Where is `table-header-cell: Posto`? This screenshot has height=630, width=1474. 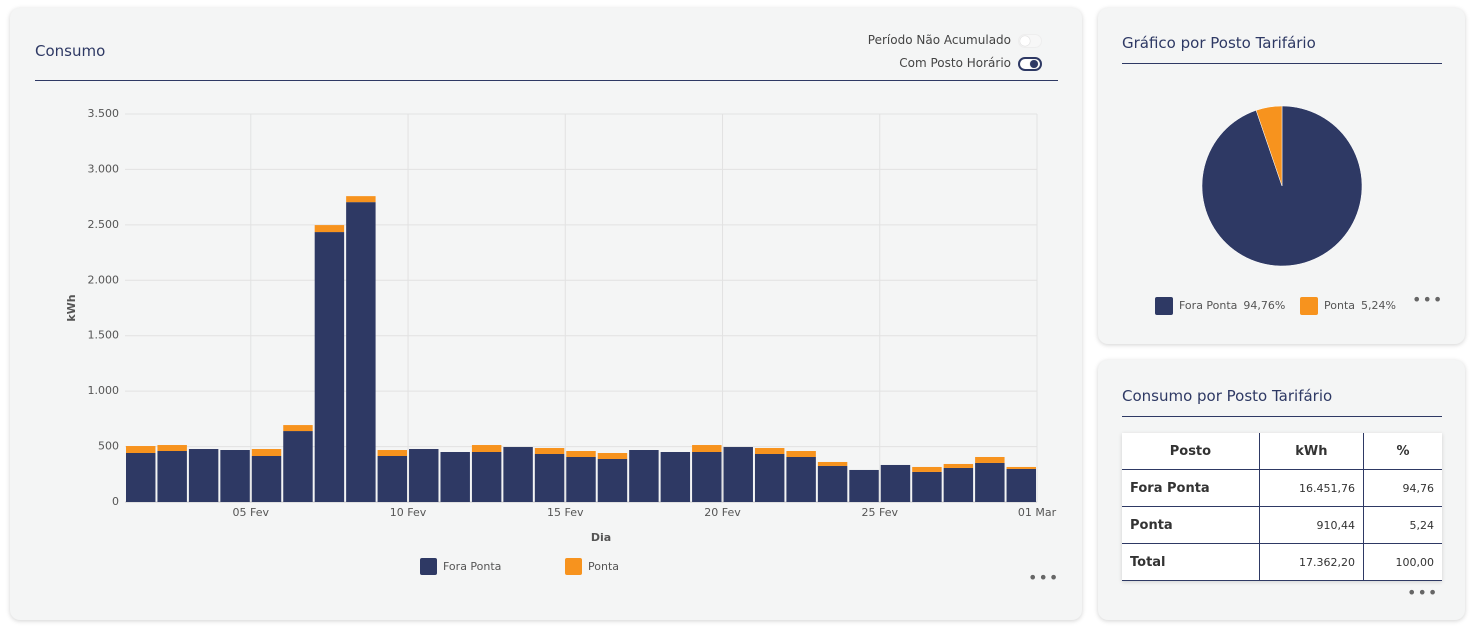
table-header-cell: Posto is located at coordinates (1191, 451).